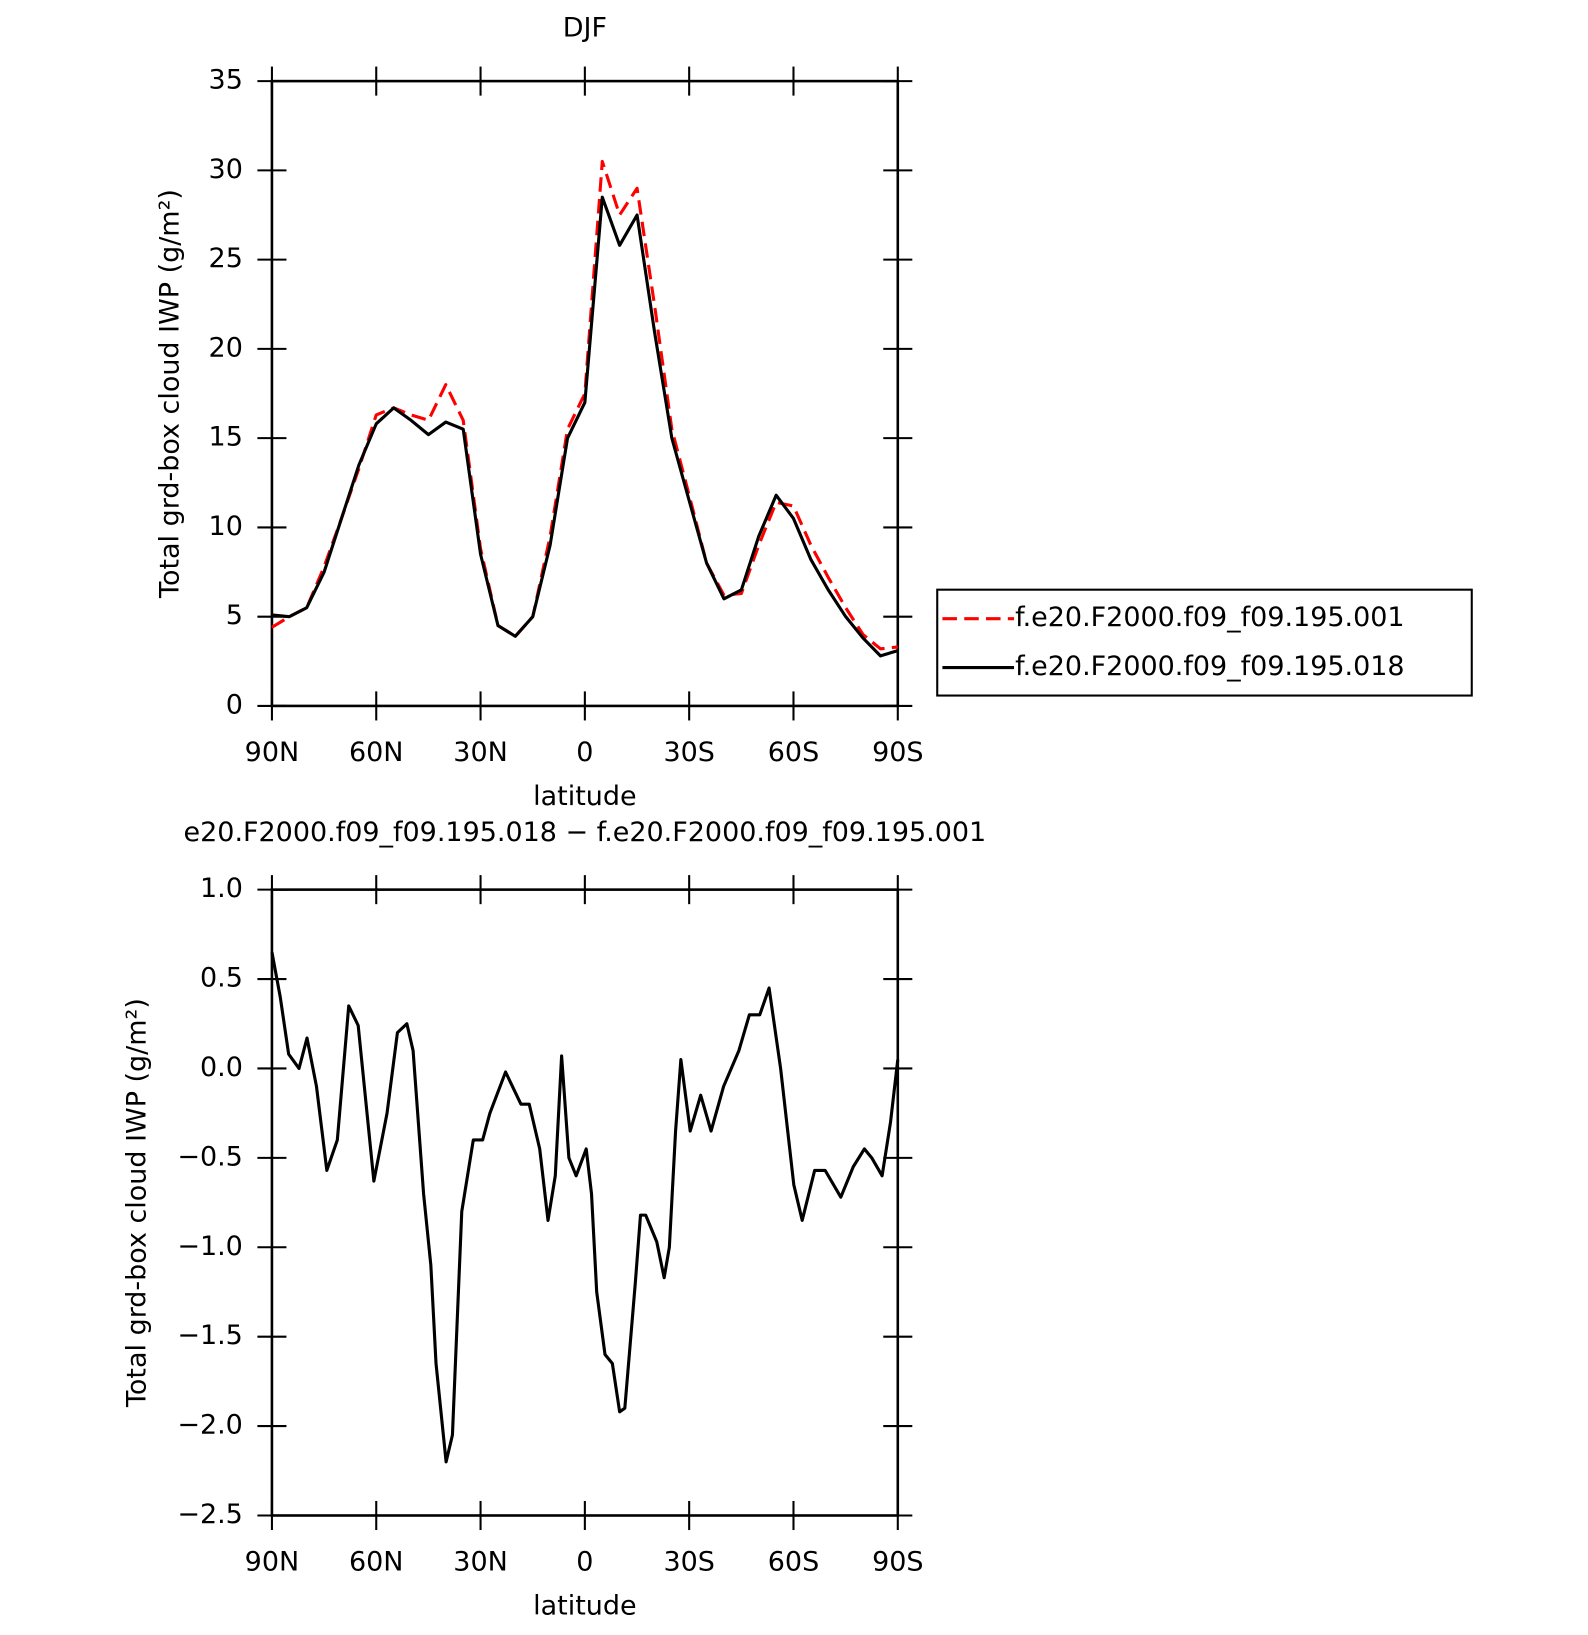  What do you see at coordinates (226, 526) in the screenshot?
I see `y-tick-label: 10` at bounding box center [226, 526].